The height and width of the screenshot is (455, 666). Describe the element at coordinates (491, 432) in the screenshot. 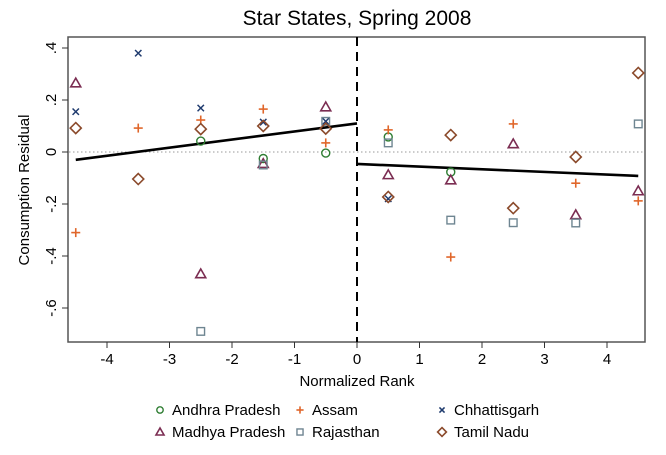

I see `legend-label: Tamil Nadu` at that location.